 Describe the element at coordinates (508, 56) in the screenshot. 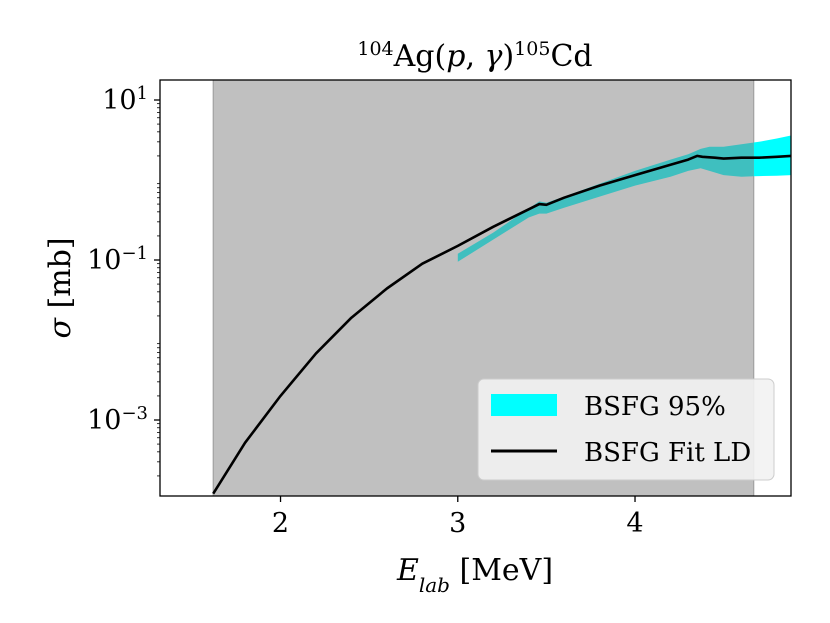

I see `title-close: )` at that location.